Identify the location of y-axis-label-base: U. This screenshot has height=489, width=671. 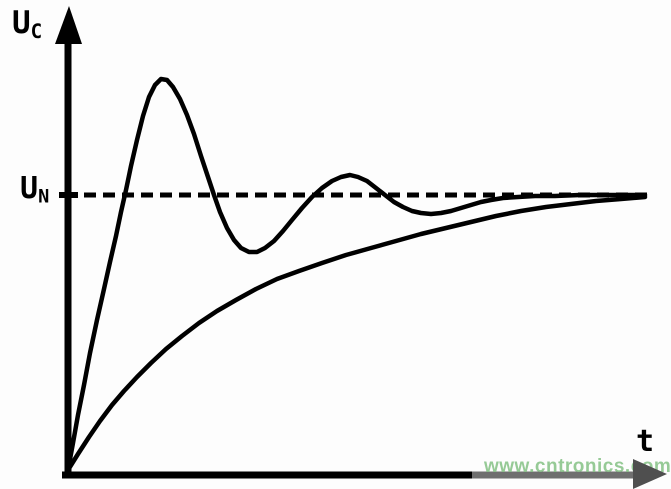
(21, 23).